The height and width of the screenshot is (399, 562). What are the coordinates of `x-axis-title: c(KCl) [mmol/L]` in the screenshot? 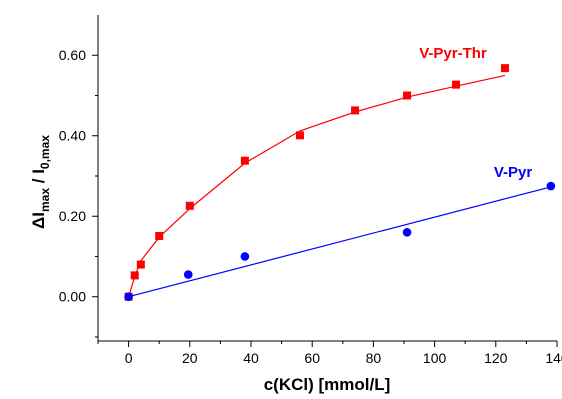 It's located at (327, 384).